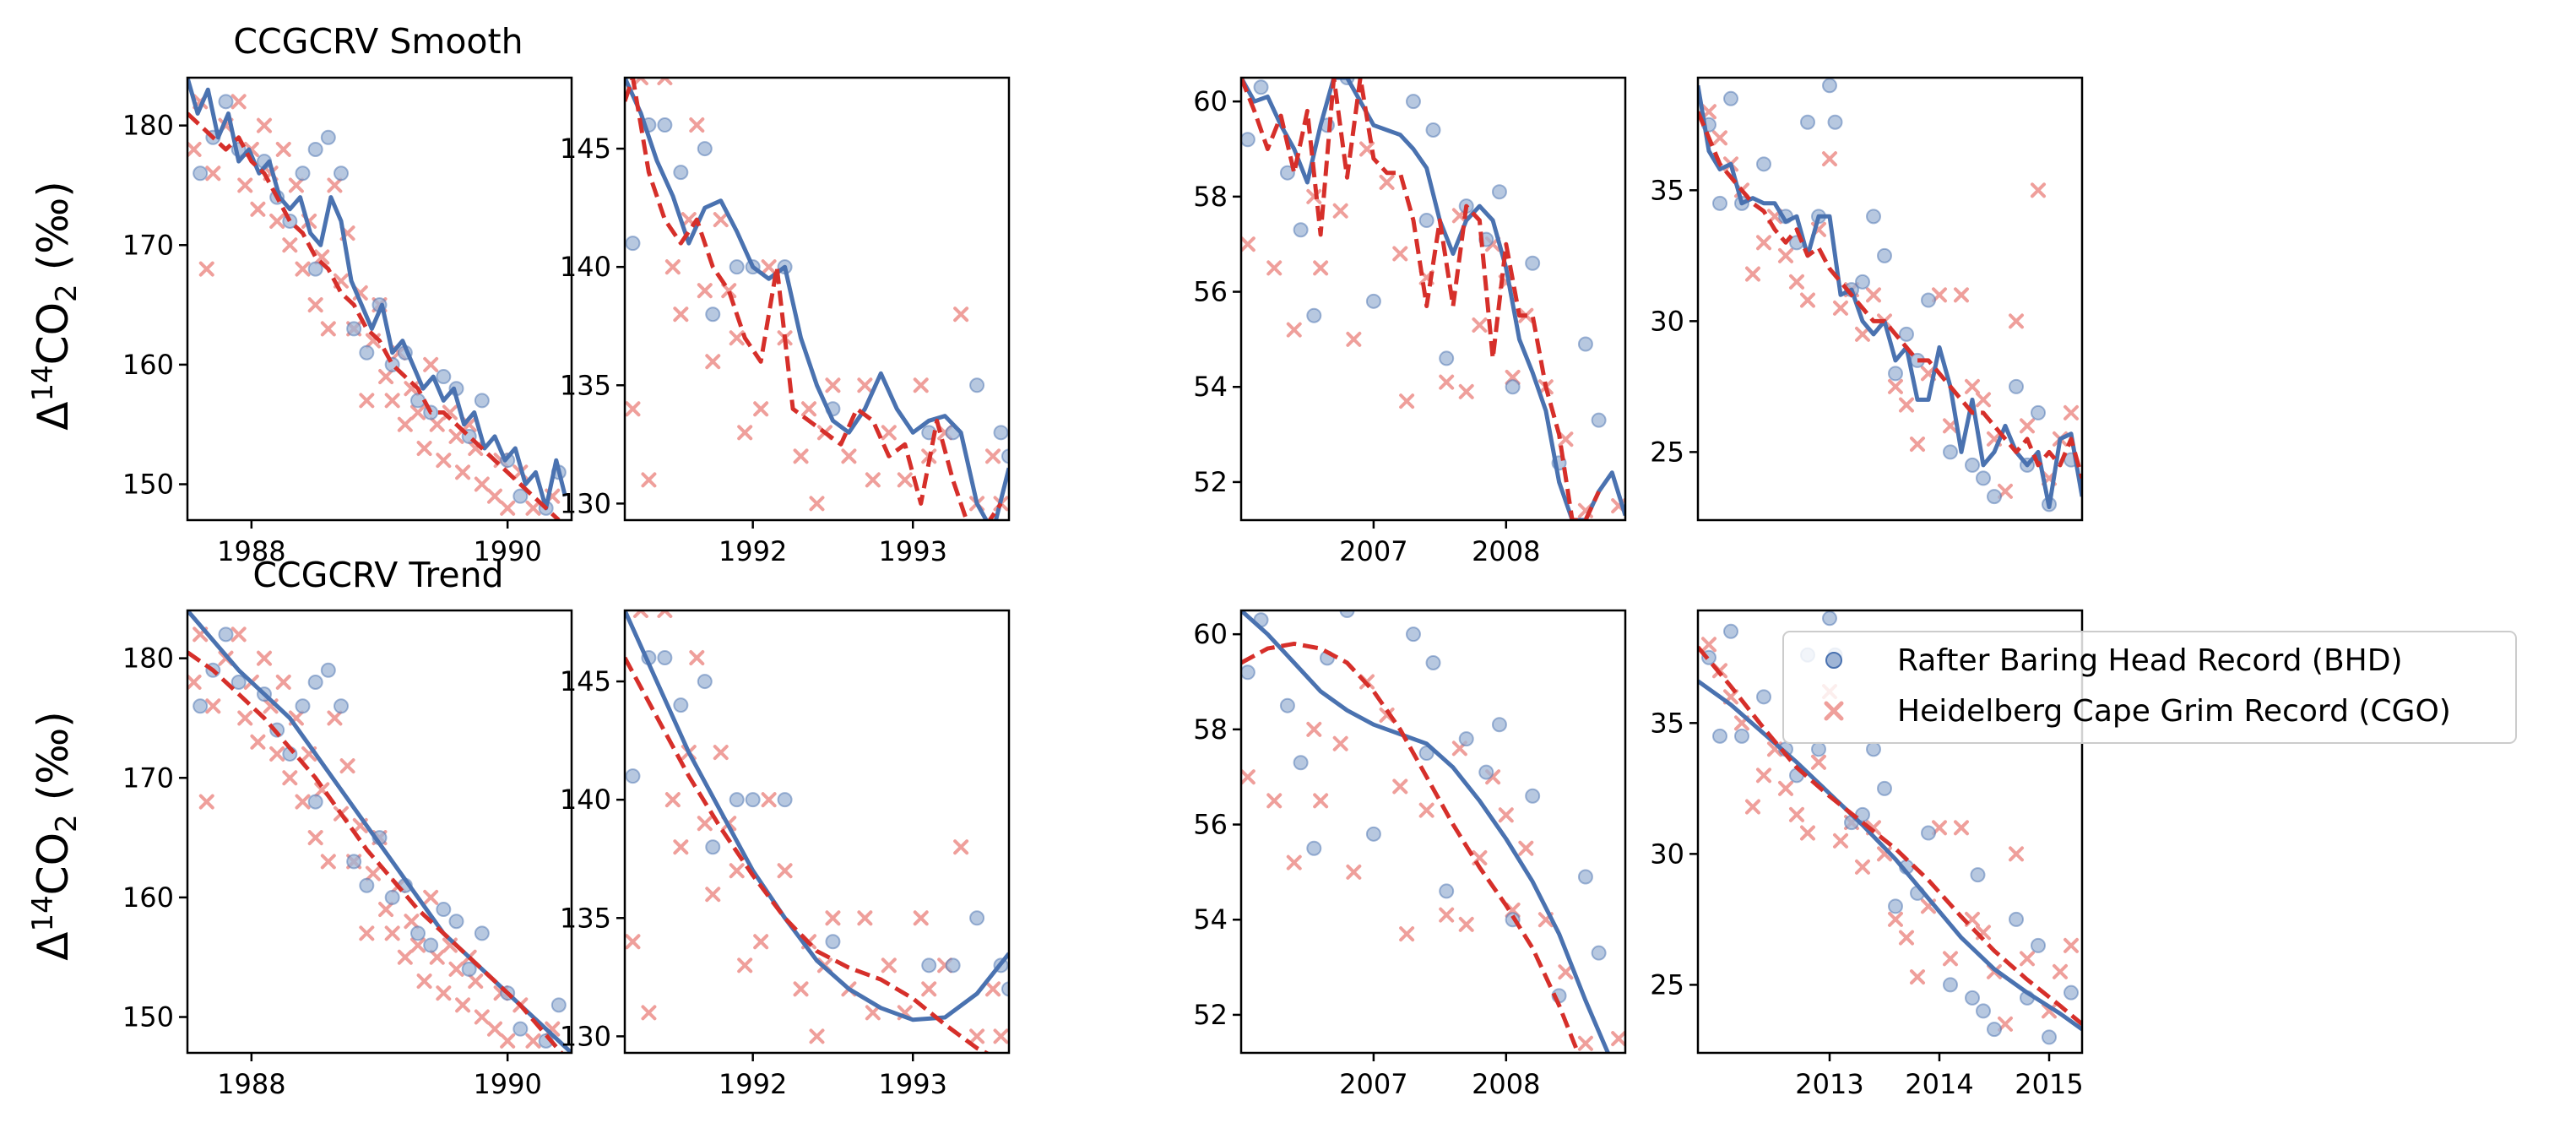 This screenshot has width=2576, height=1139. What do you see at coordinates (148, 778) in the screenshot?
I see `y-tick-label: 170` at bounding box center [148, 778].